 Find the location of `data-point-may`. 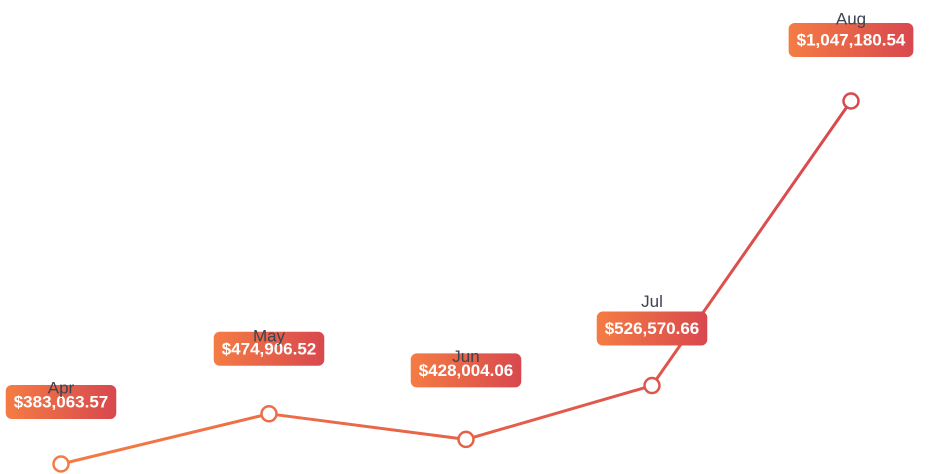

data-point-may is located at coordinates (269, 414).